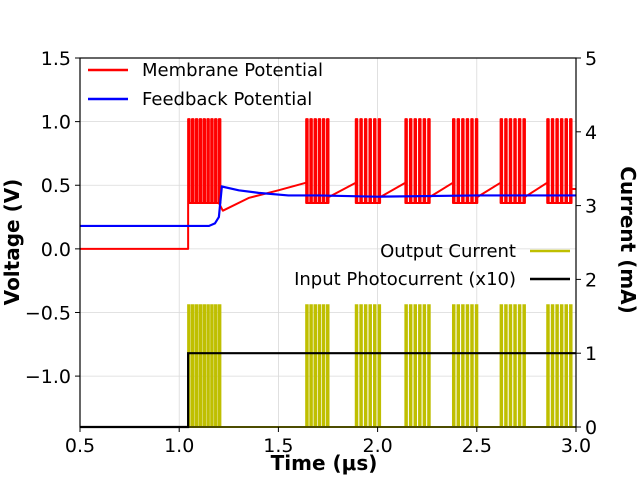  I want to click on x-tick-label: 0.5, so click(80, 446).